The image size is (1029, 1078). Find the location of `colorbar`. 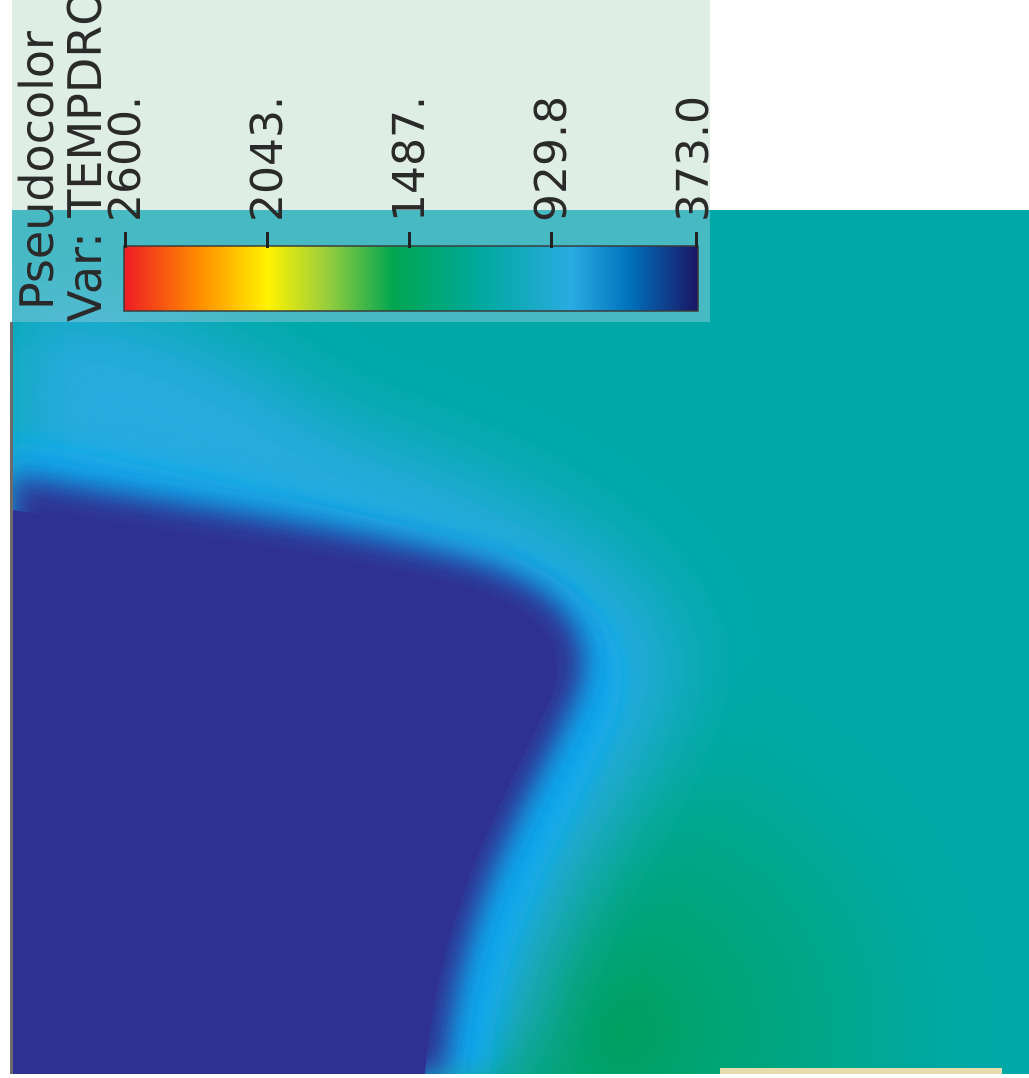

colorbar is located at coordinates (411, 278).